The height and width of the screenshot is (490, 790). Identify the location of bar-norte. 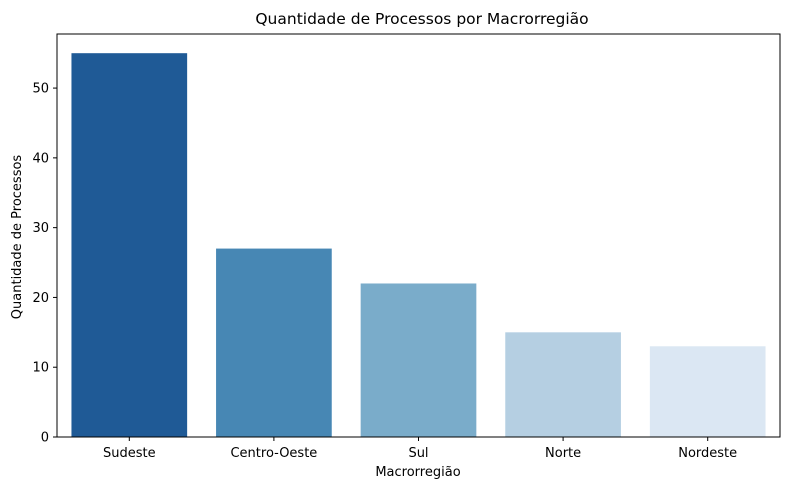
(563, 384).